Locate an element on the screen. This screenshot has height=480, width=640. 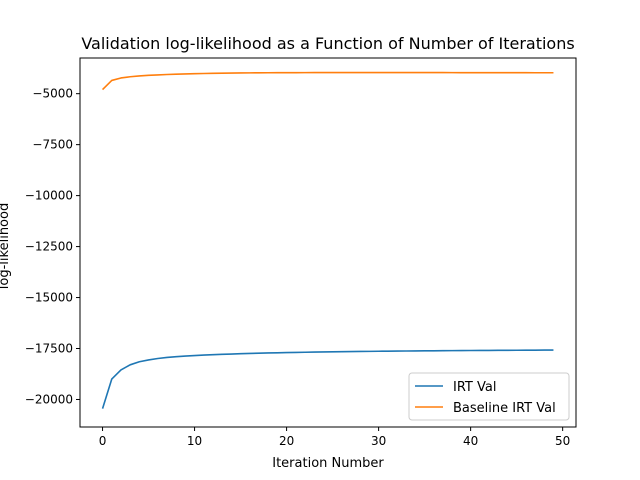
y-tick-label: −20000 is located at coordinates (49, 399).